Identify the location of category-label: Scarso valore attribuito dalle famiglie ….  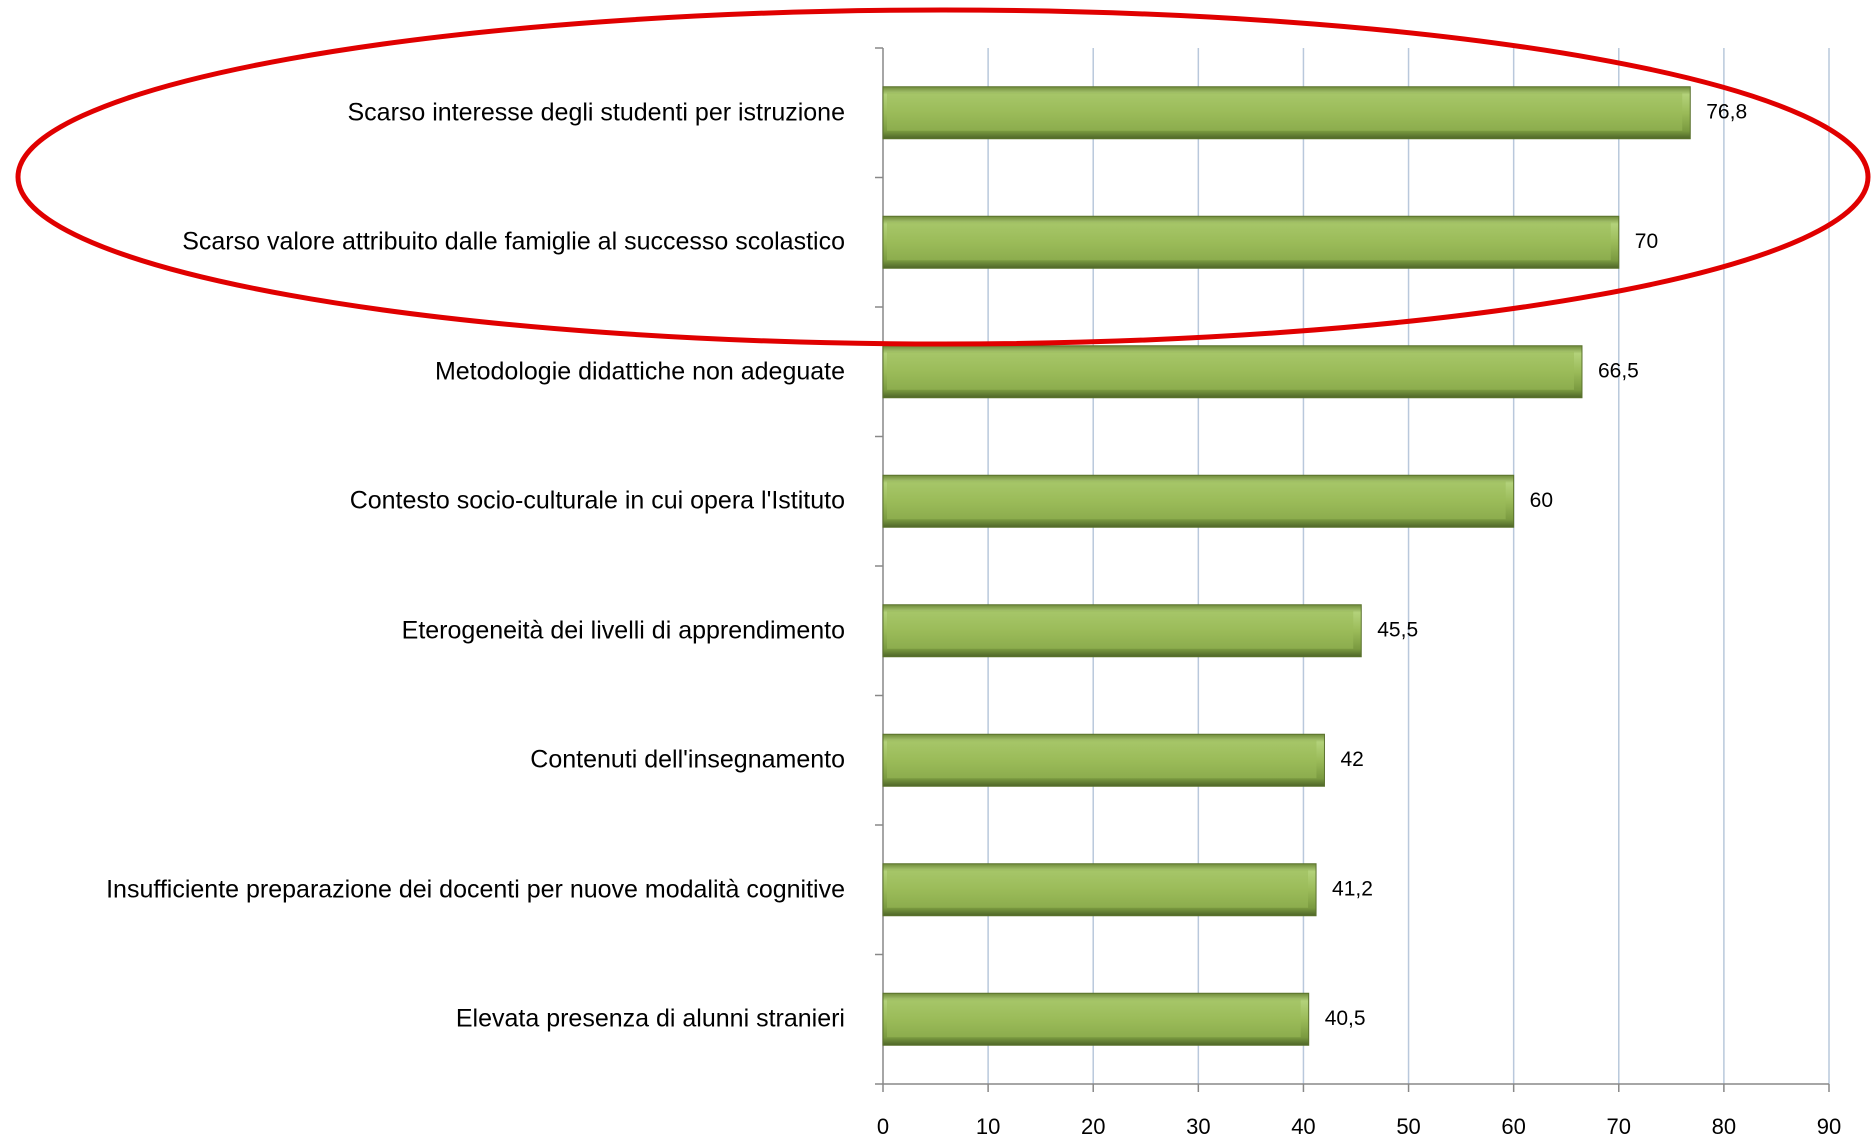
(513, 241).